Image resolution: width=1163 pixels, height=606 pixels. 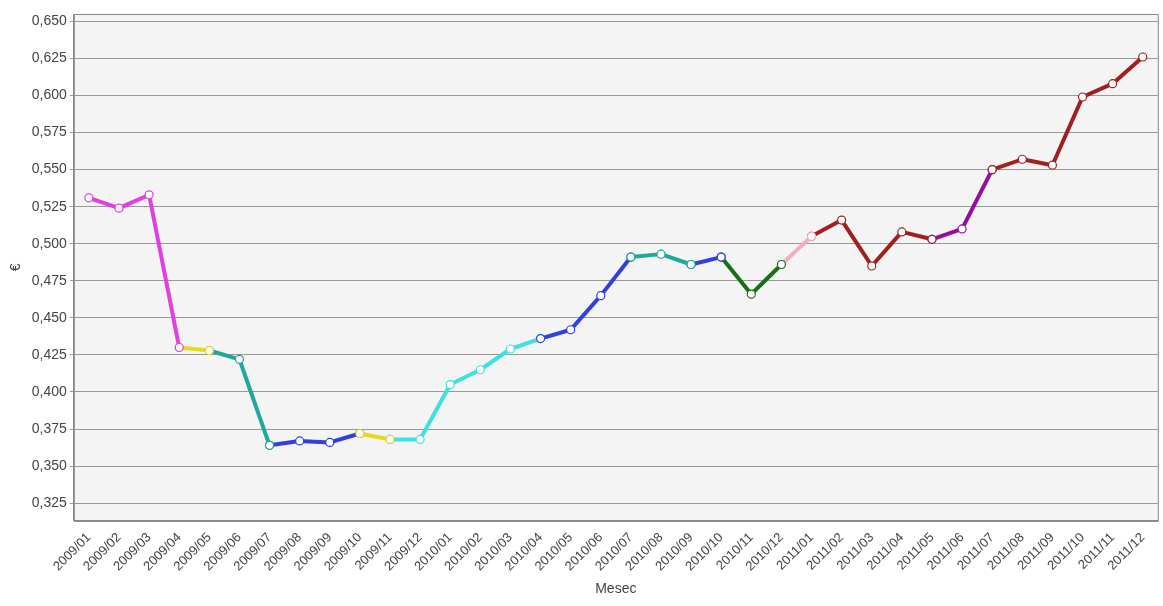 What do you see at coordinates (49, 353) in the screenshot?
I see `y-tick-label: 0,425` at bounding box center [49, 353].